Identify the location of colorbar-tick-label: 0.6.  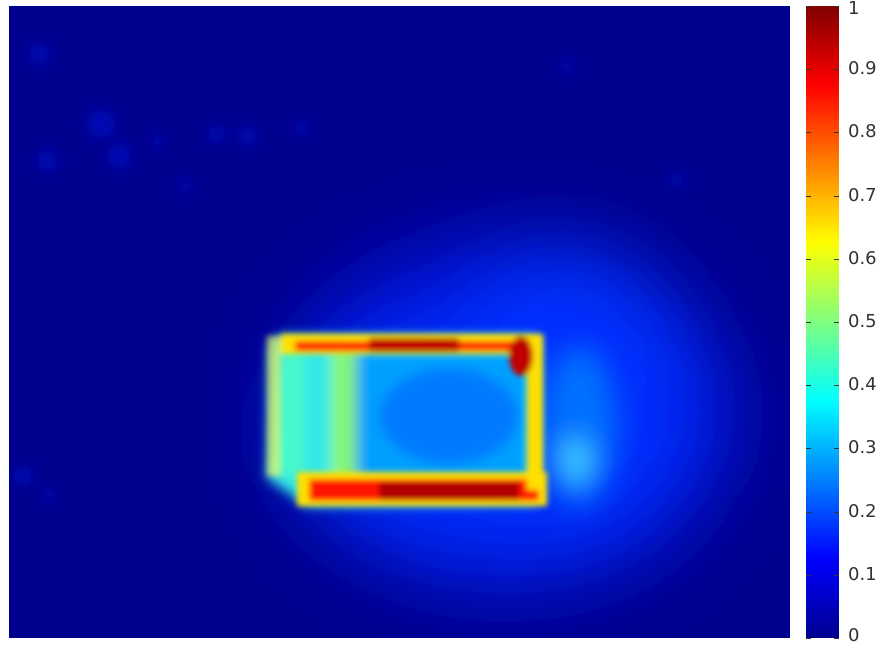
(862, 258).